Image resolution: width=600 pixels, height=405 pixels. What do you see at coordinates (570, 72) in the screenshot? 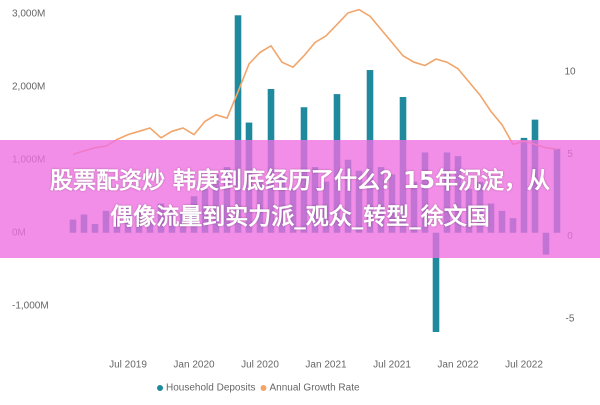
I see `y2-tick-label: 10` at bounding box center [570, 72].